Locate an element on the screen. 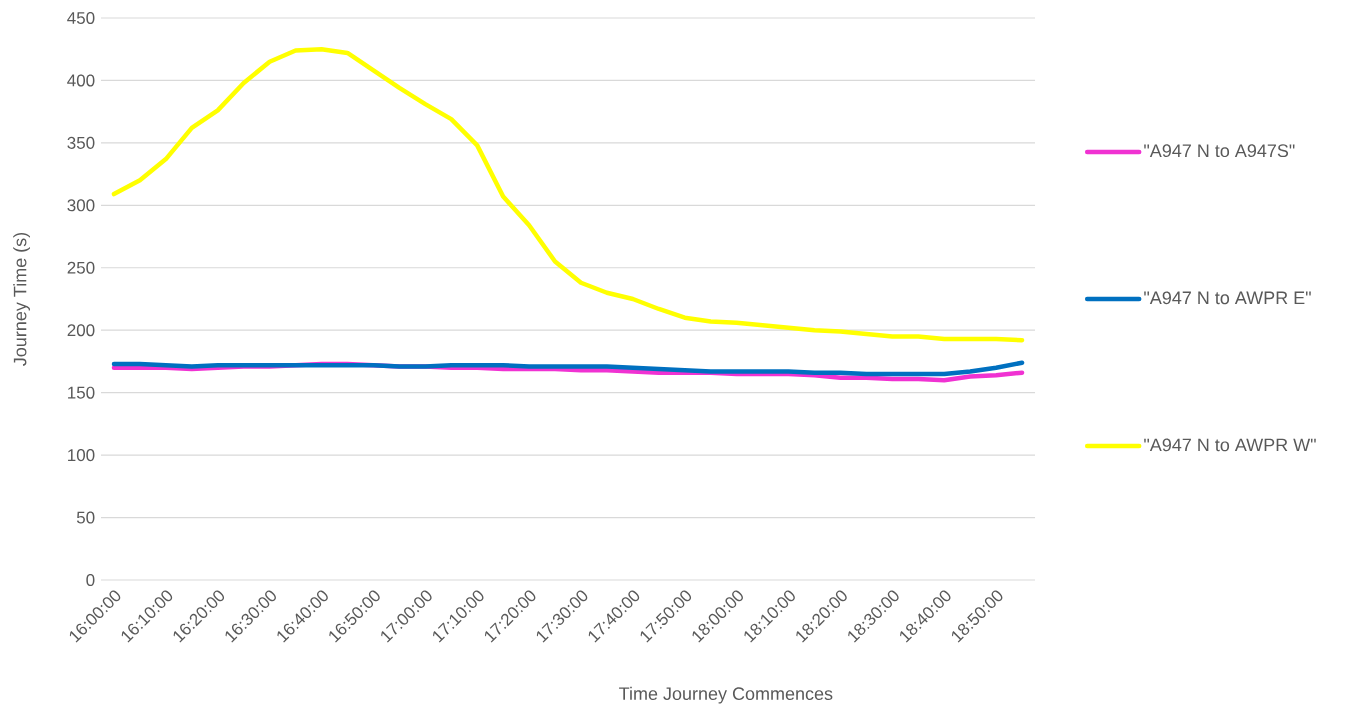 This screenshot has width=1369, height=713. y-tick-label: 400 is located at coordinates (81, 80).